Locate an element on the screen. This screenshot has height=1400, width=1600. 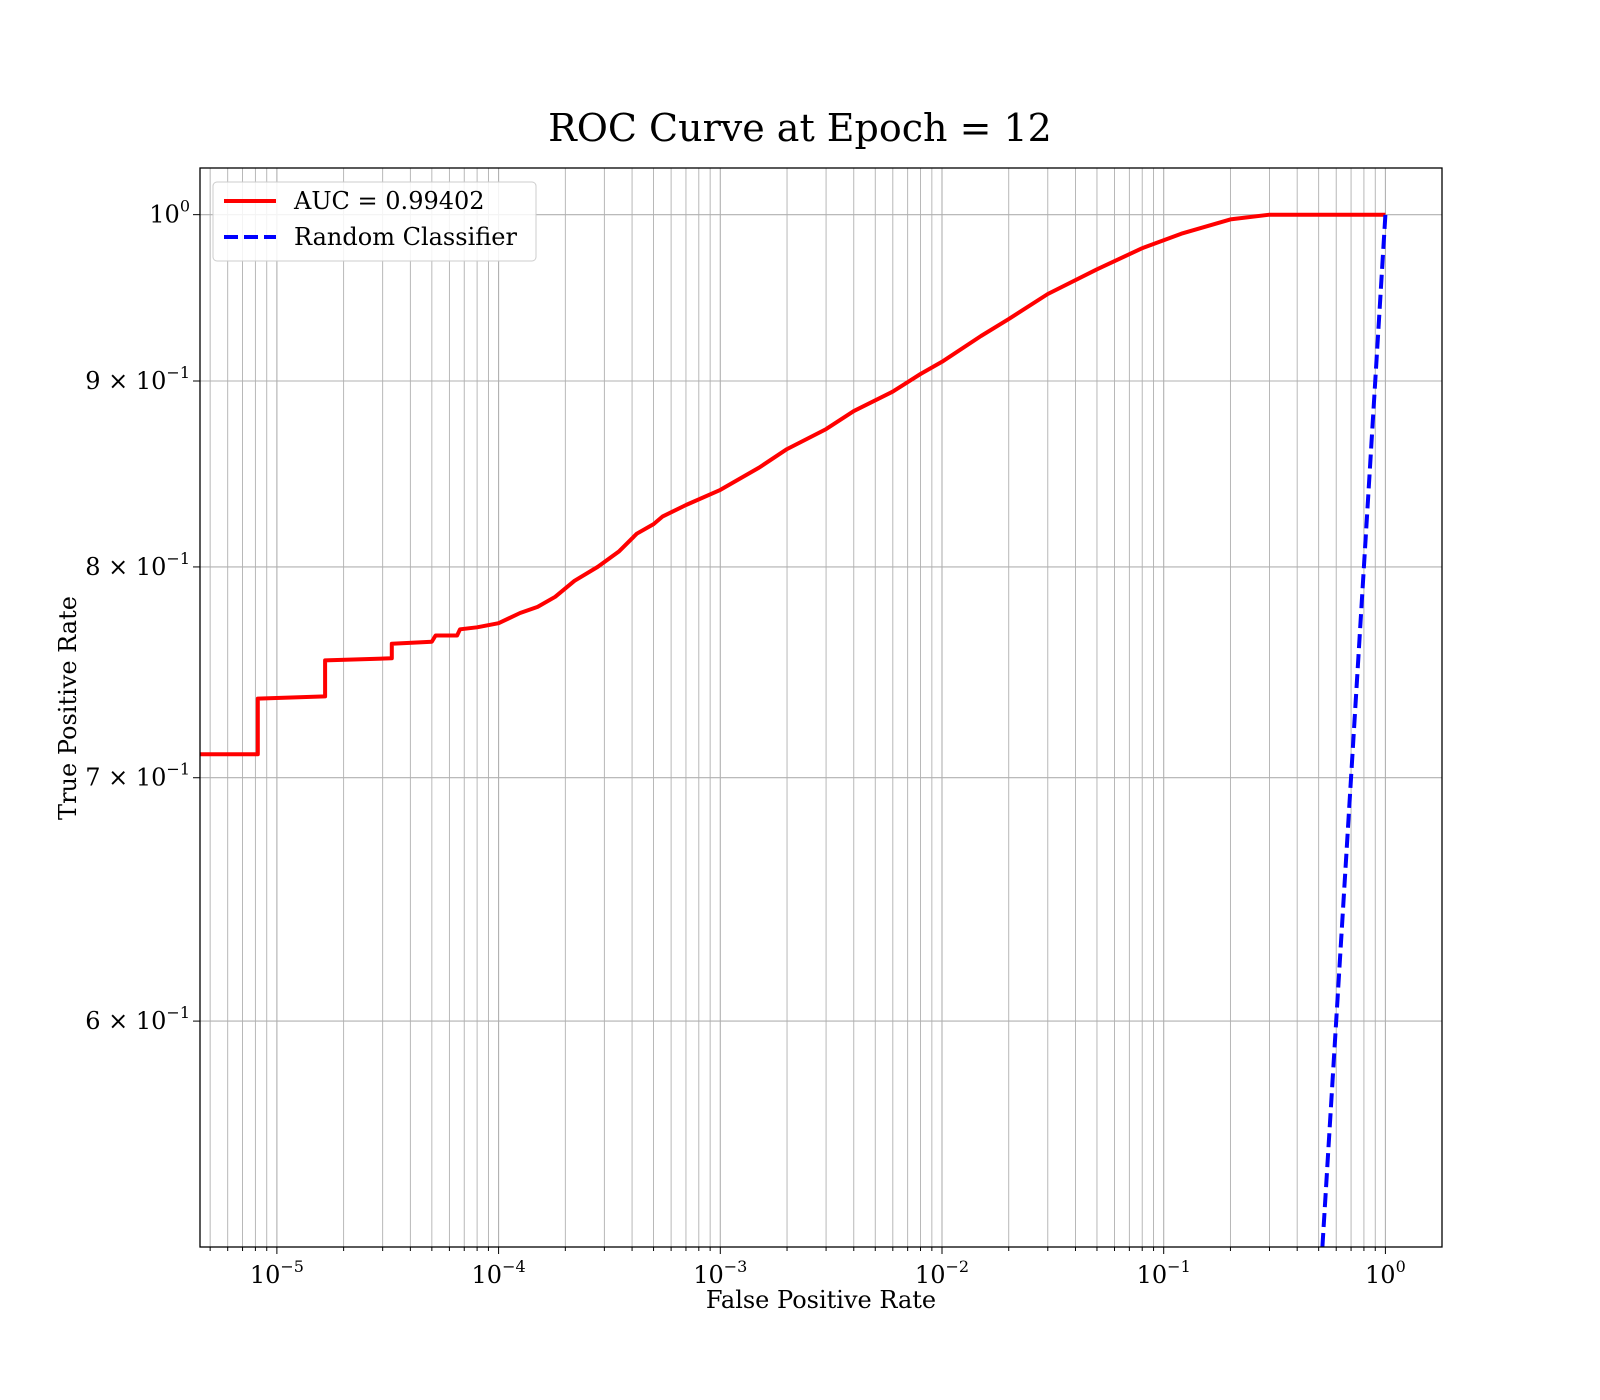
legend-label-1: Random Classifier is located at coordinates (405, 237).